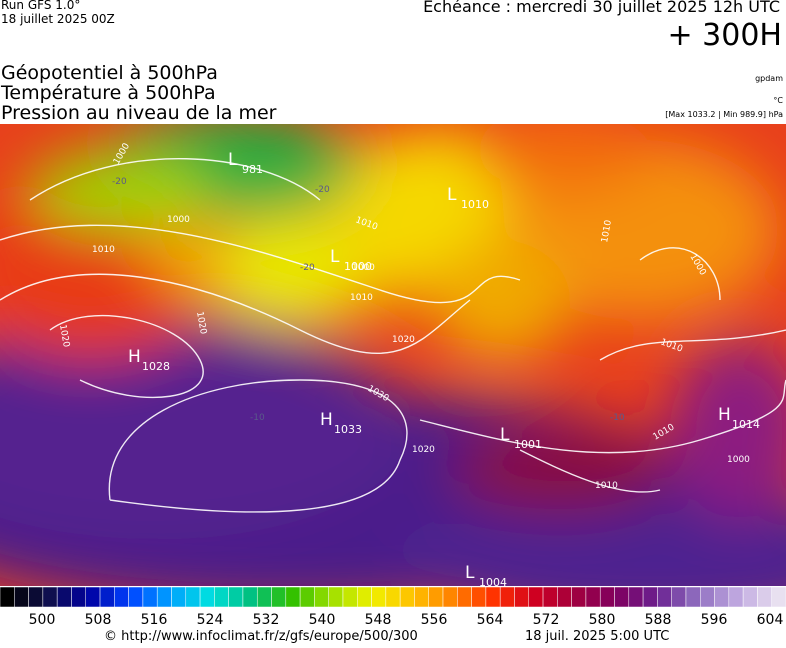  Describe the element at coordinates (658, 620) in the screenshot. I see `colorbar-tick-label: 588` at that location.